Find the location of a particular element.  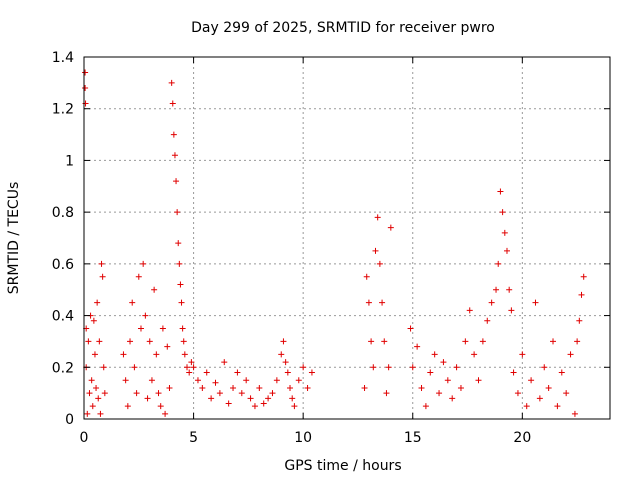

y-axis-label: SRMTID / TECUs is located at coordinates (14, 238).